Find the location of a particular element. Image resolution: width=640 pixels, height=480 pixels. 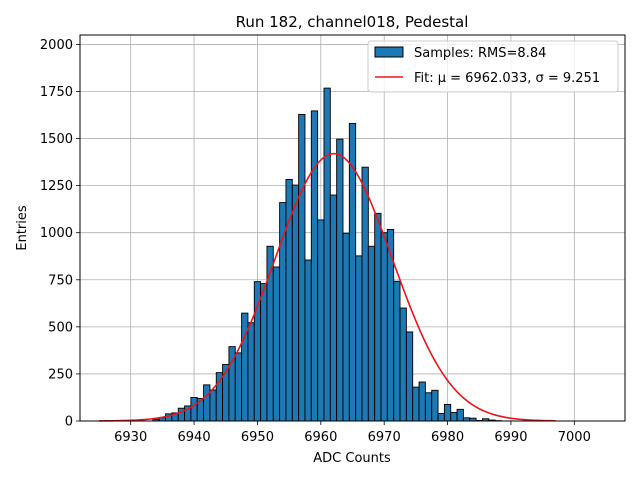

y-axis-ticks: 0 250 500 750 1000 1250 1500 1750 2000 is located at coordinates (60, 234).